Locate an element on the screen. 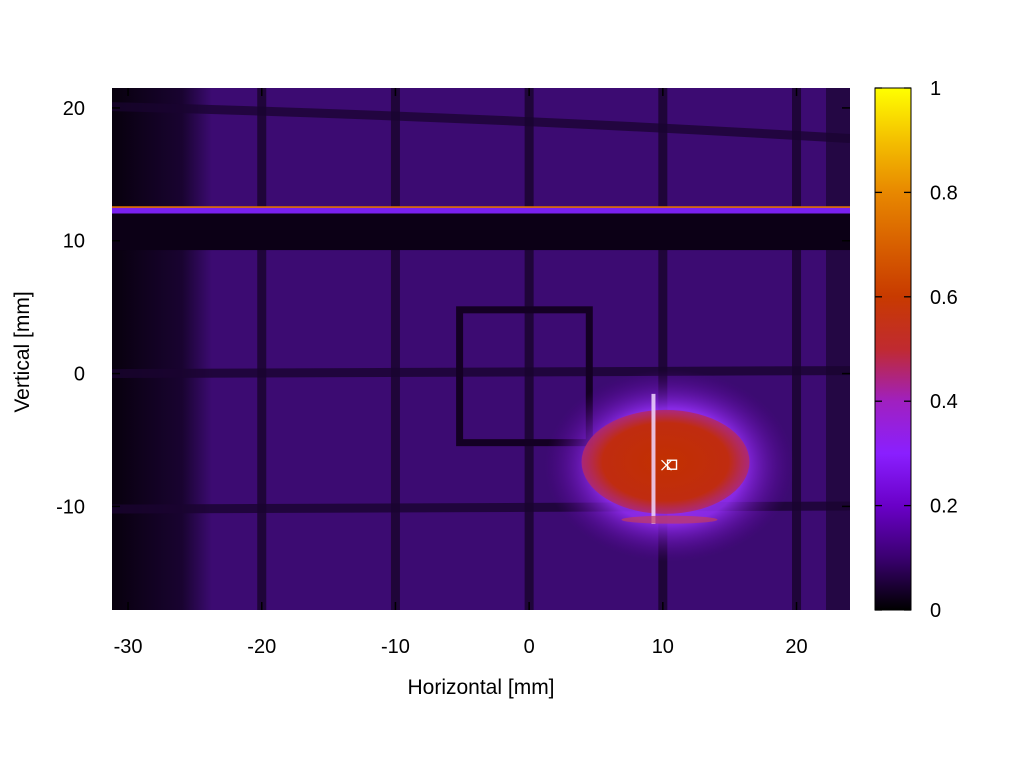 This screenshot has width=1024, height=768. colorbar-tick-label: 0.2 is located at coordinates (944, 507).